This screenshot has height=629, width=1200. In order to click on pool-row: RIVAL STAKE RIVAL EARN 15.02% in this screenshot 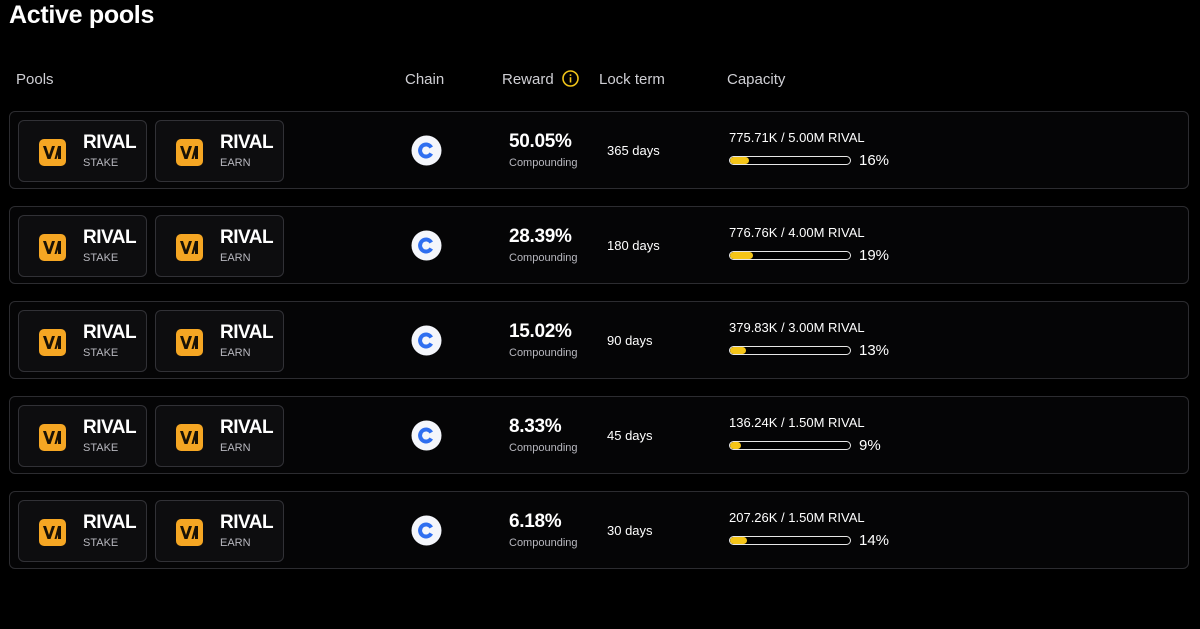, I will do `click(599, 340)`.